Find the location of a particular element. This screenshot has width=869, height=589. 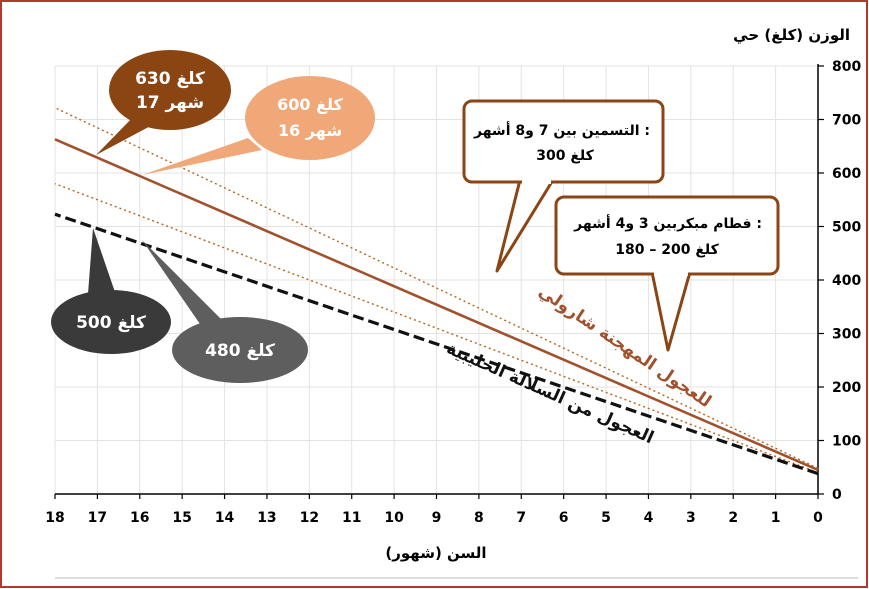

x-tick-label: 1 is located at coordinates (776, 518).